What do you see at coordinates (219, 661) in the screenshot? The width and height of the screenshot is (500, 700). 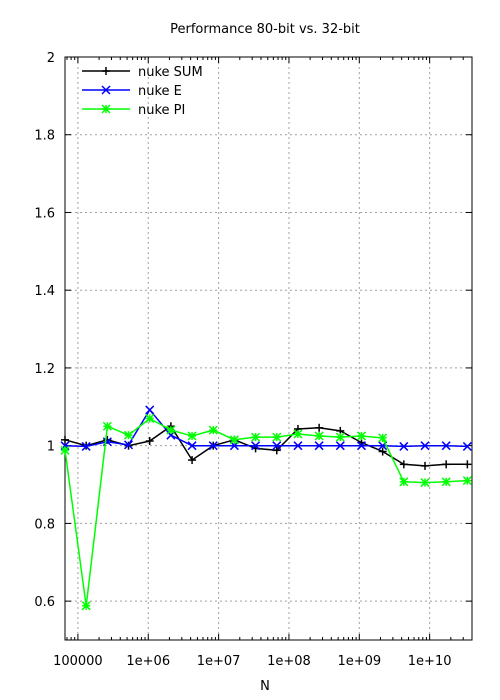 I see `x-tick-label: 1e+07` at bounding box center [219, 661].